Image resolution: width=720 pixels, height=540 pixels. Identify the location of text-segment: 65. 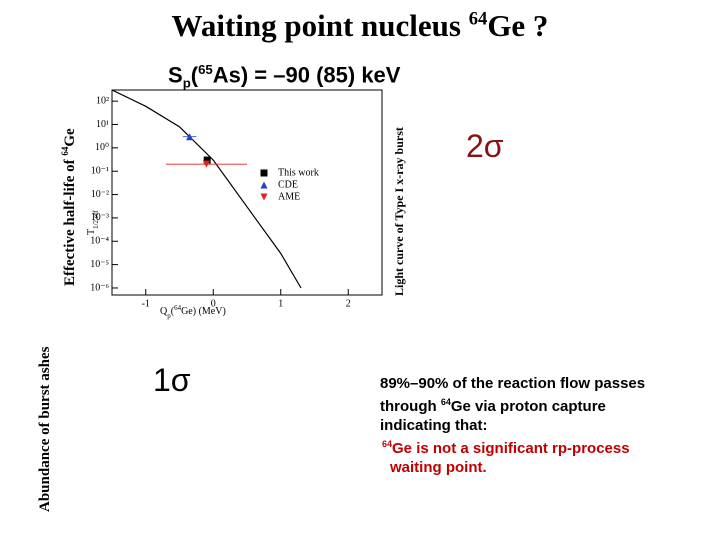
(205, 69).